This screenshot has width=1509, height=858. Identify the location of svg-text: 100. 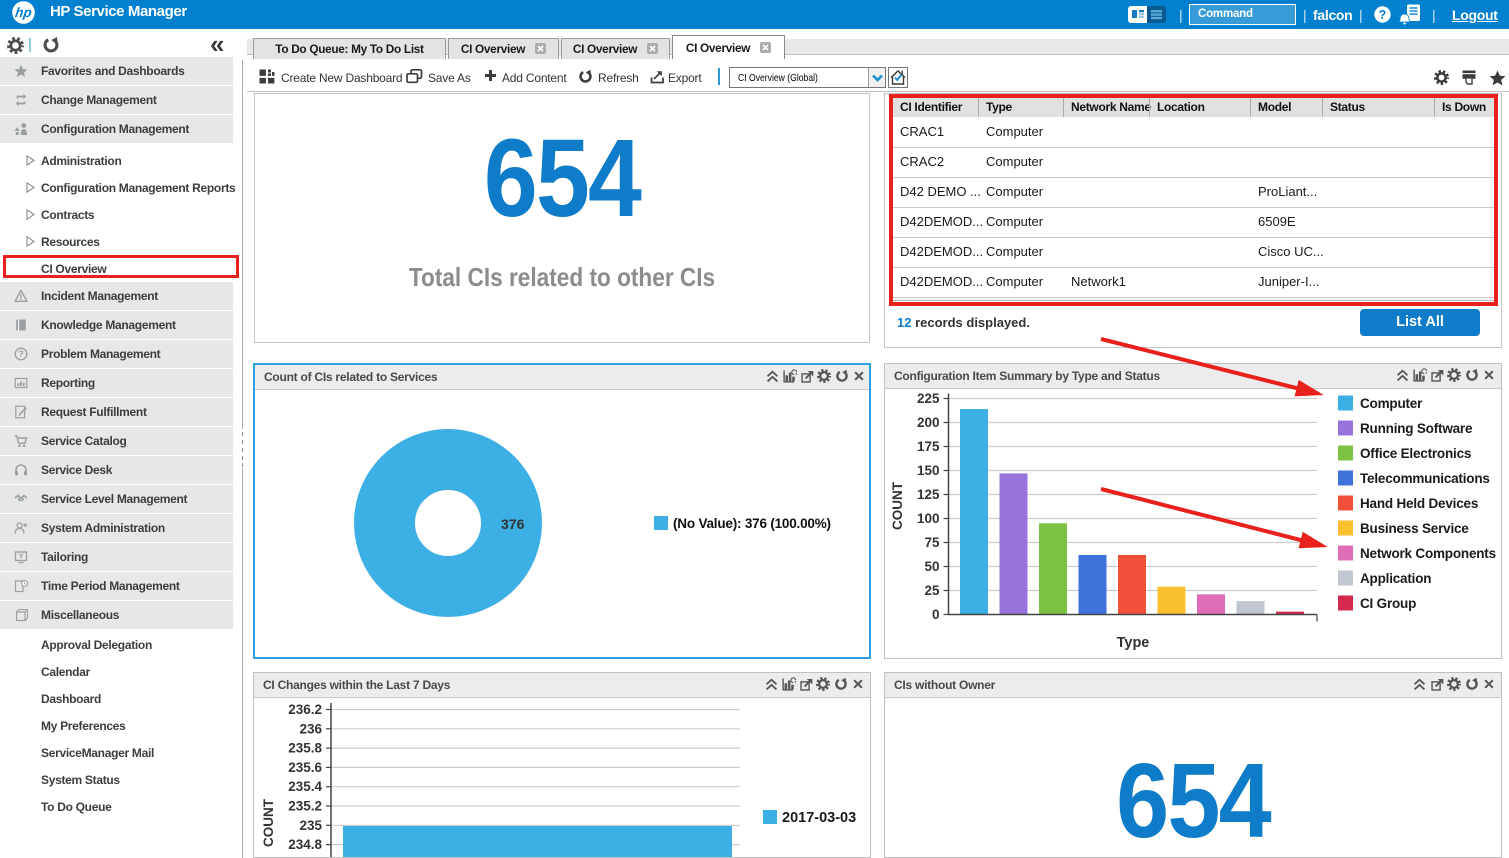
(928, 518).